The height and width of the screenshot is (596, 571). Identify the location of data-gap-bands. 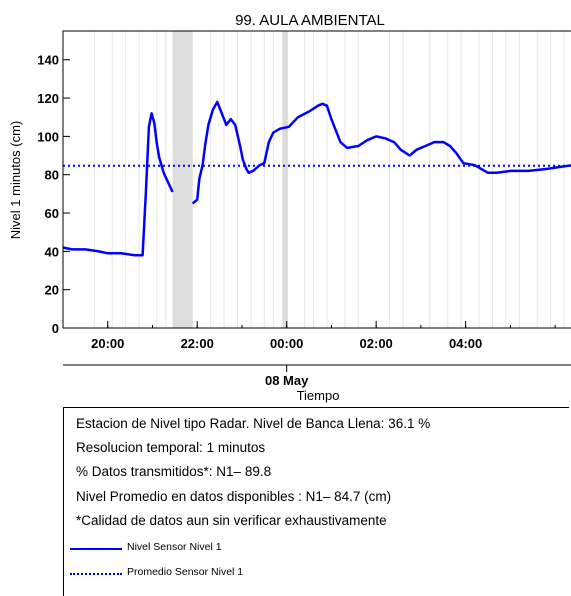
(230, 179).